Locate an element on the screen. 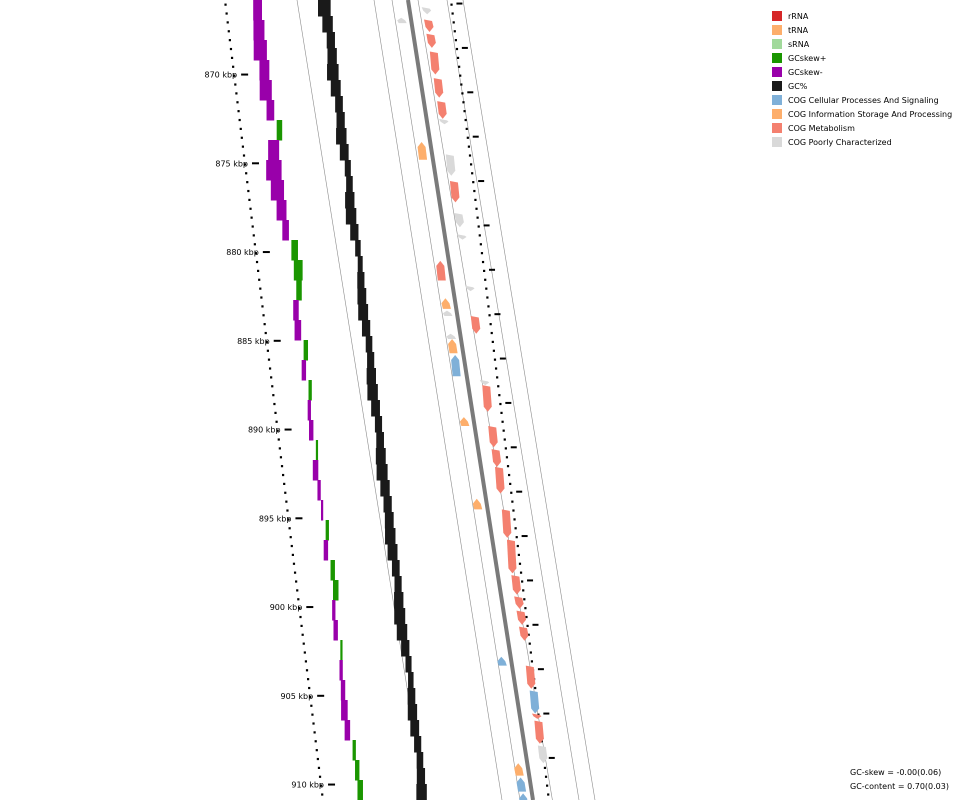  ruler-tick-label: 880 kbp is located at coordinates (242, 252).